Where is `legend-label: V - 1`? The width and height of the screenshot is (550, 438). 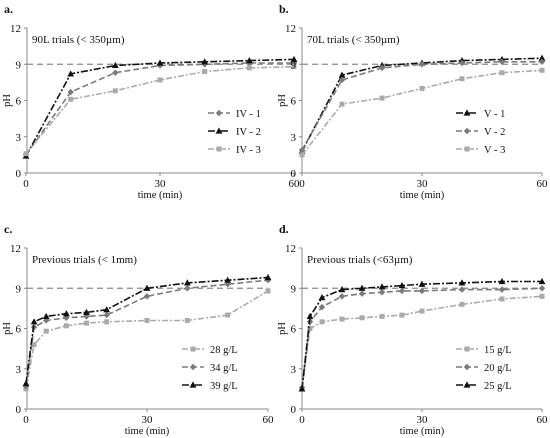 legend-label: V - 1 is located at coordinates (494, 114).